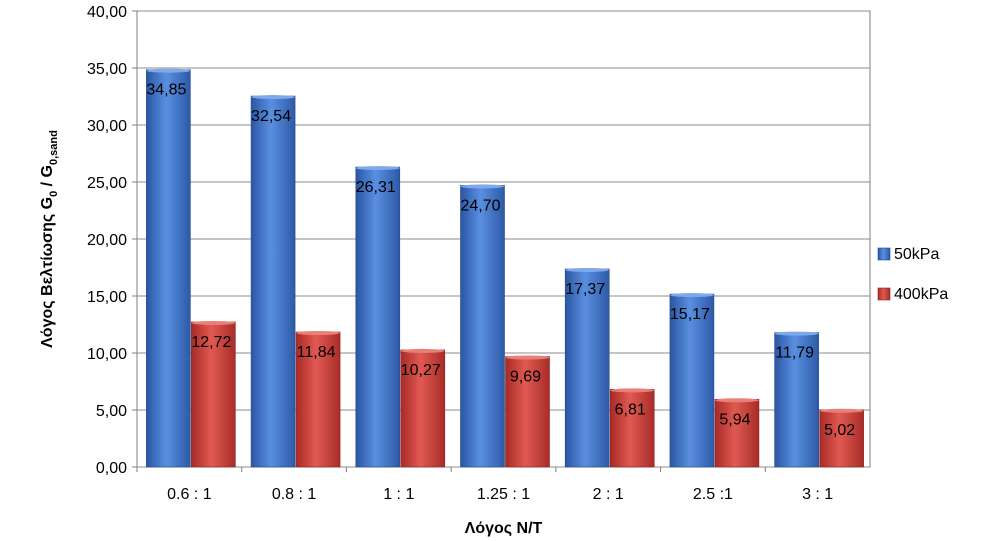 The width and height of the screenshot is (994, 541). What do you see at coordinates (921, 294) in the screenshot?
I see `legend-label-400kpa: 400kPa` at bounding box center [921, 294].